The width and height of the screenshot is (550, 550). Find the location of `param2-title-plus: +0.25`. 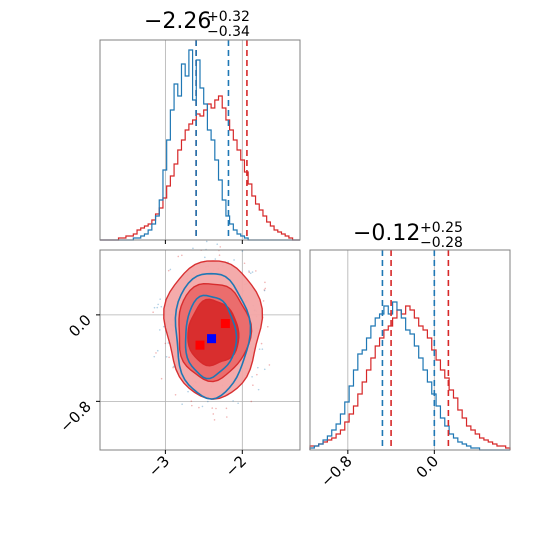

param2-title-plus: +0.25 is located at coordinates (441, 228).